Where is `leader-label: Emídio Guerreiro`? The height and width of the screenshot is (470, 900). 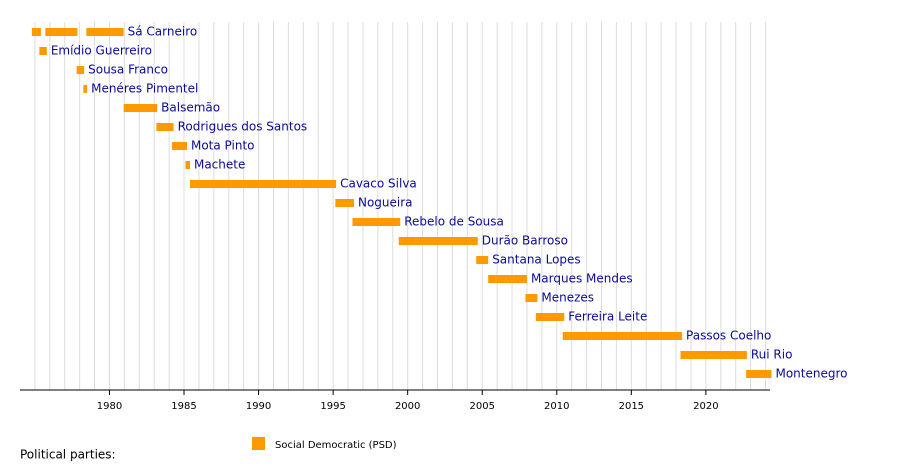
leader-label: Emídio Guerreiro is located at coordinates (101, 51).